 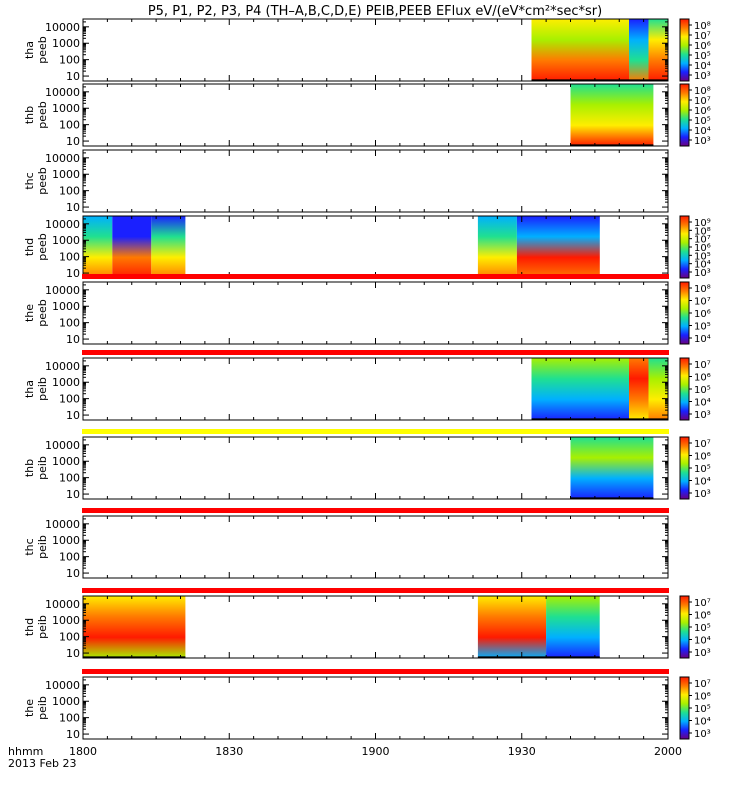 I want to click on x-axis-label-date: 2013 Feb 23, so click(x=42, y=763).